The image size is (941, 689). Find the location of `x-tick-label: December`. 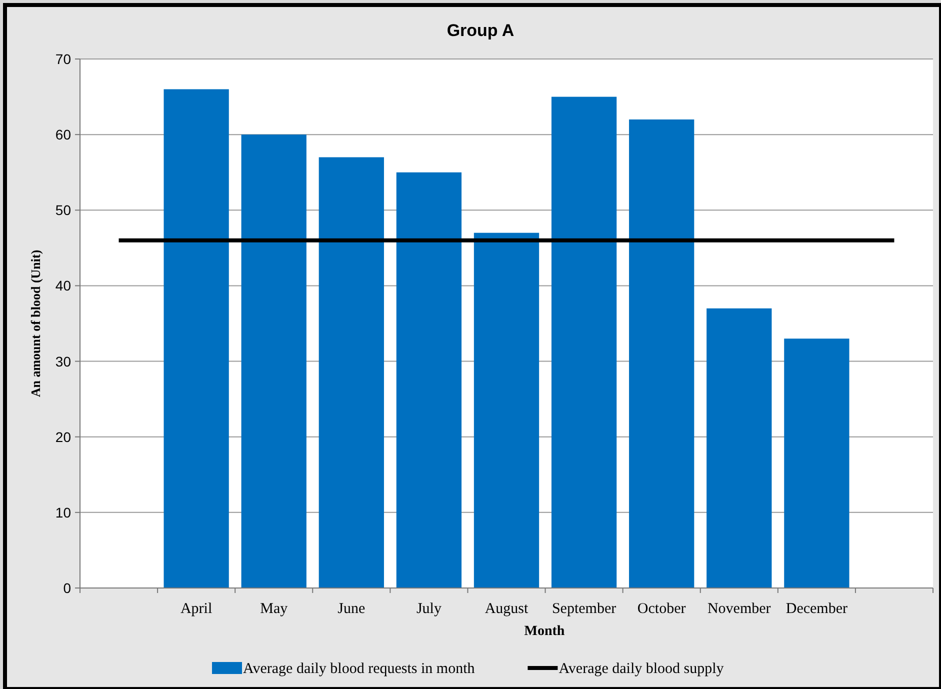

x-tick-label: December is located at coordinates (817, 609).